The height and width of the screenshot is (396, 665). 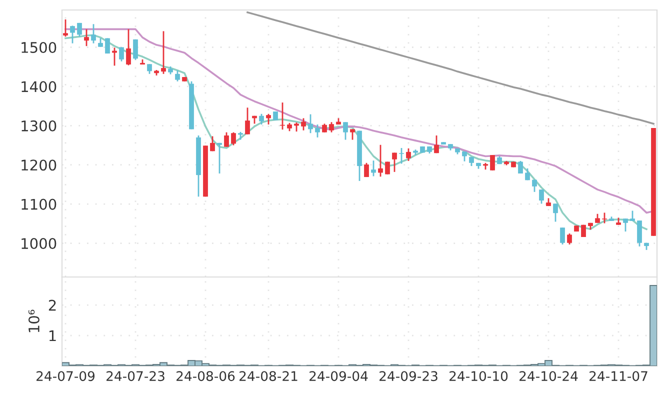 What do you see at coordinates (39, 165) in the screenshot?
I see `y-tick-label: 1200` at bounding box center [39, 165].